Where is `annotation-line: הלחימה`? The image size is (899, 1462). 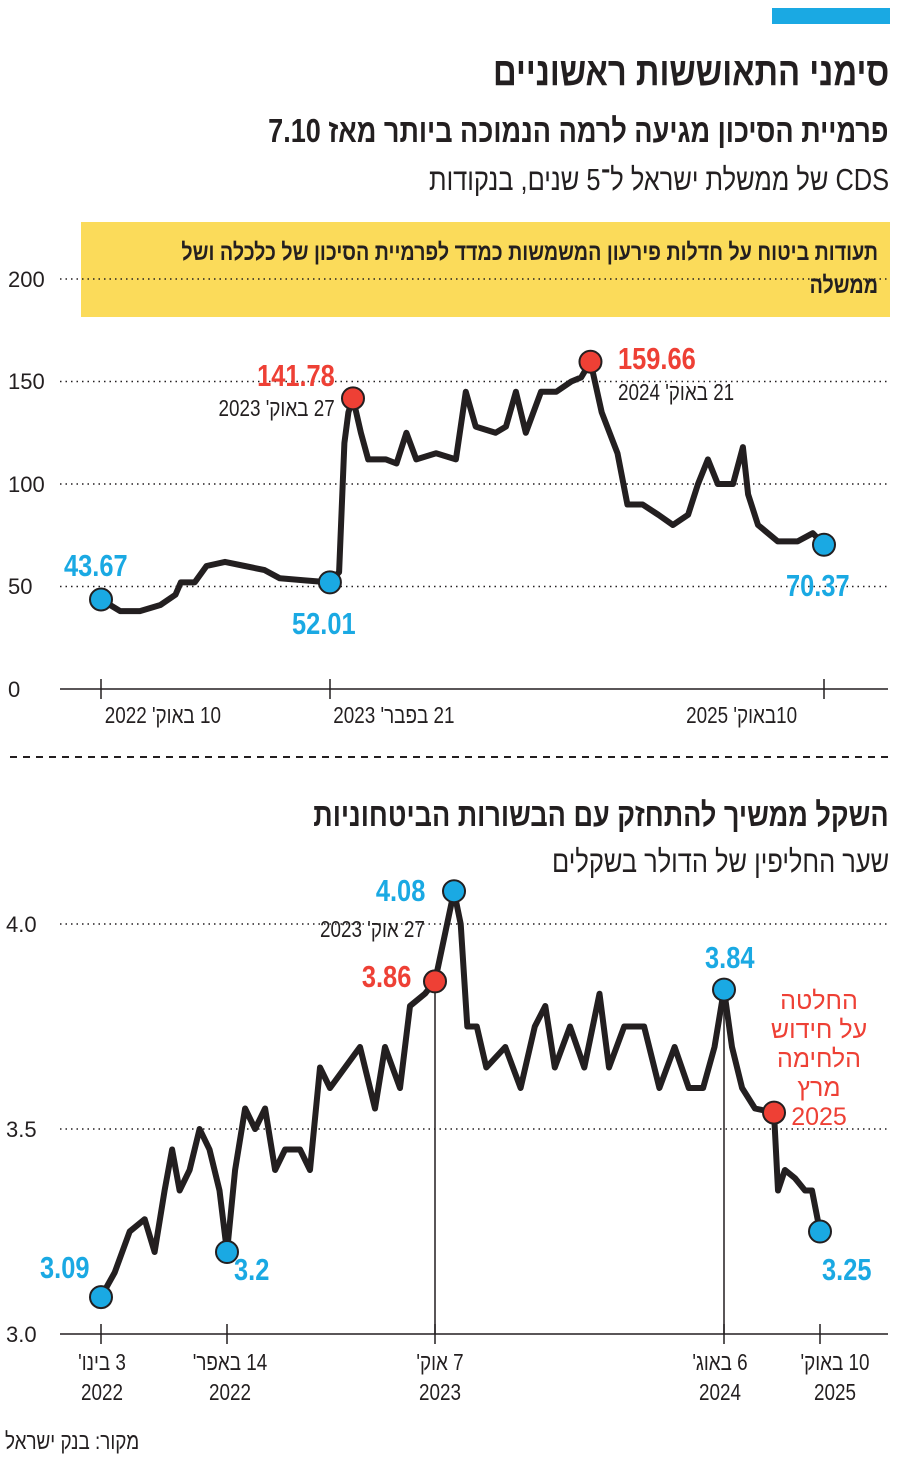
annotation-line: הלחימה is located at coordinates (819, 1059).